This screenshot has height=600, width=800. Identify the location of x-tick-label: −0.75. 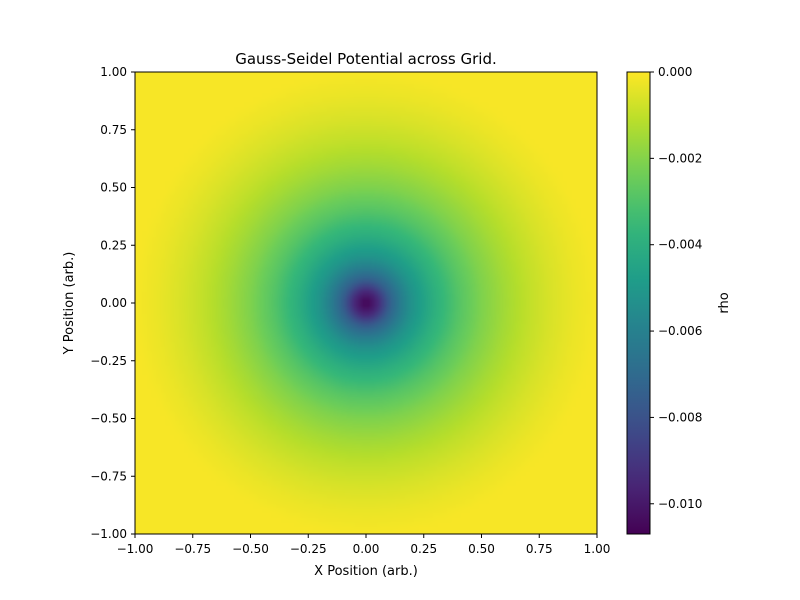
(192, 549).